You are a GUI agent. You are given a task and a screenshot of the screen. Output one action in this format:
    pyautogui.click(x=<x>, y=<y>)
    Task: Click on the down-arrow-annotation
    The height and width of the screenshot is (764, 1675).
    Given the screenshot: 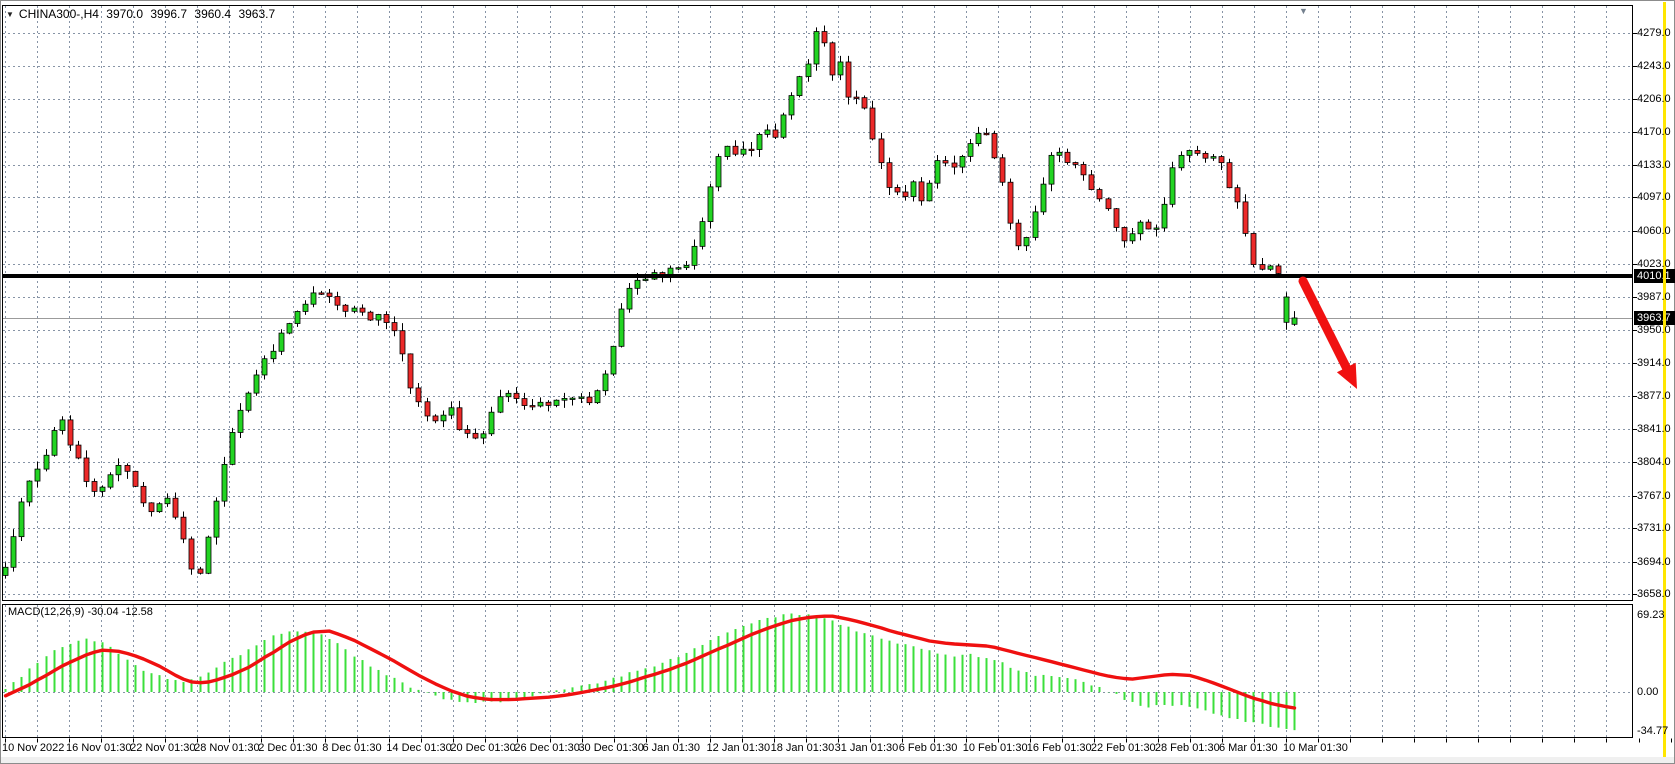 What is the action you would take?
    pyautogui.click(x=1327, y=332)
    